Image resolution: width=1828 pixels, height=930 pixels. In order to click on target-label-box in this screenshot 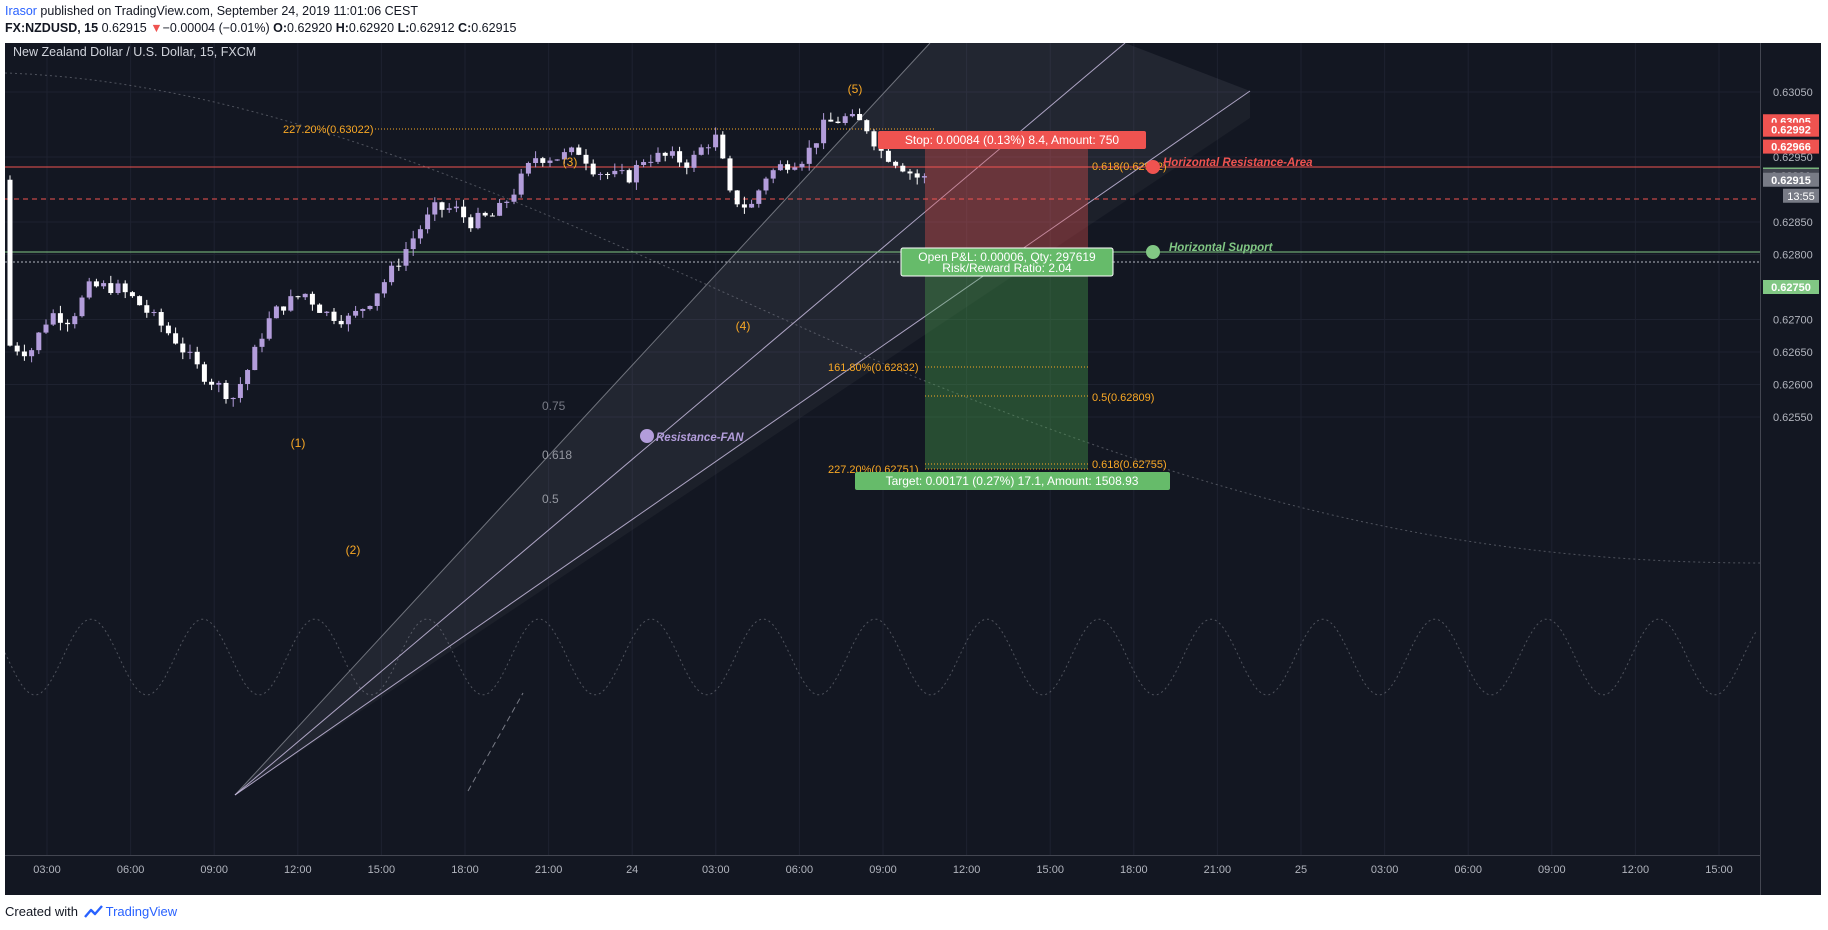, I will do `click(1012, 481)`.